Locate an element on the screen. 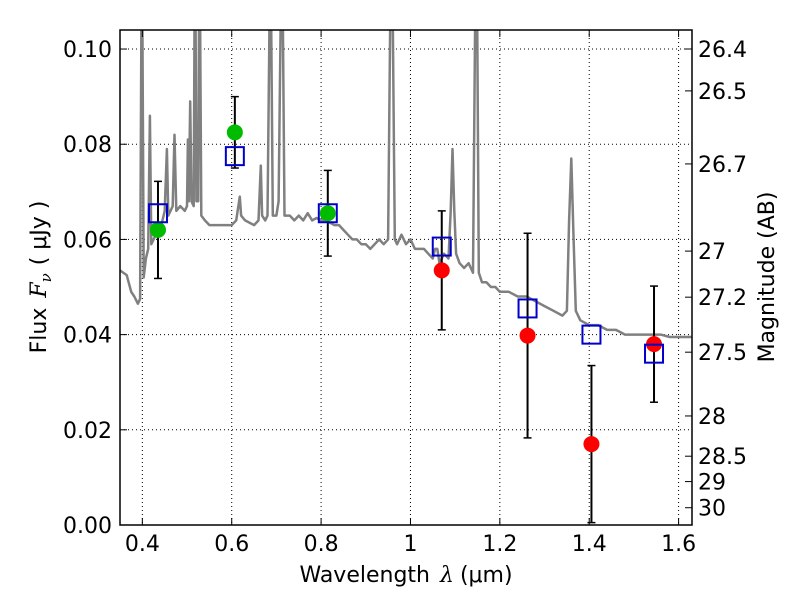 Image resolution: width=800 pixels, height=600 pixels. mag-tick-label: 30 is located at coordinates (712, 509).